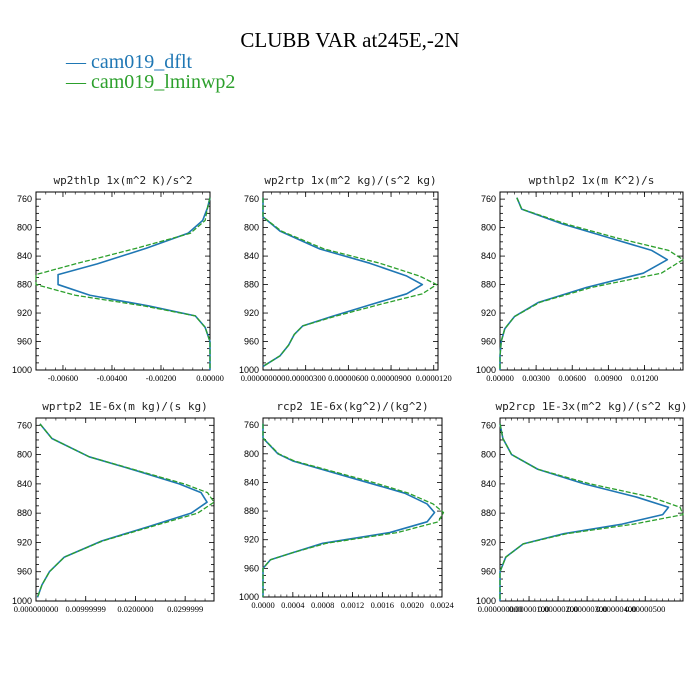 The width and height of the screenshot is (700, 700). Describe the element at coordinates (322, 605) in the screenshot. I see `x-tick-label: 0.0008` at that location.